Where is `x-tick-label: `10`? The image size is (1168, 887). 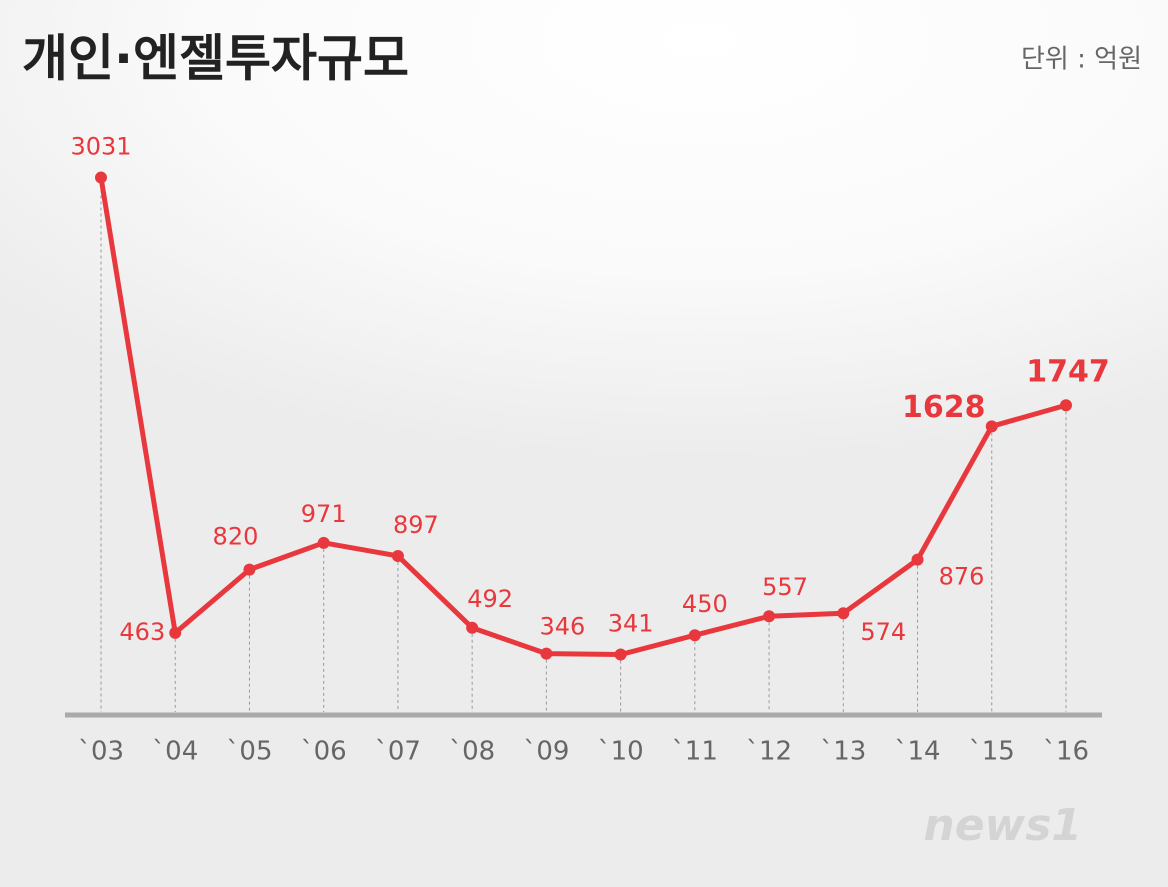 x-tick-label: `10 is located at coordinates (621, 752).